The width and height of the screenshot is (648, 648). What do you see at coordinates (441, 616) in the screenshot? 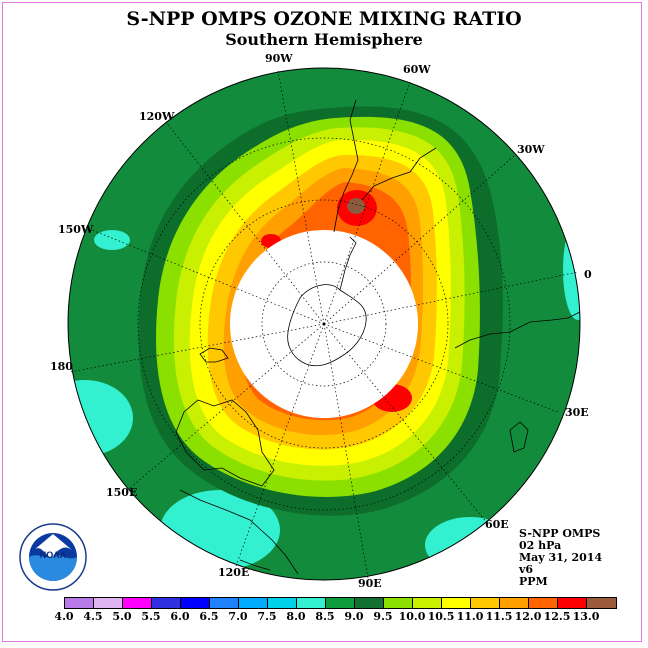
I see `colorbar-tick-label: 10.5` at bounding box center [441, 616].